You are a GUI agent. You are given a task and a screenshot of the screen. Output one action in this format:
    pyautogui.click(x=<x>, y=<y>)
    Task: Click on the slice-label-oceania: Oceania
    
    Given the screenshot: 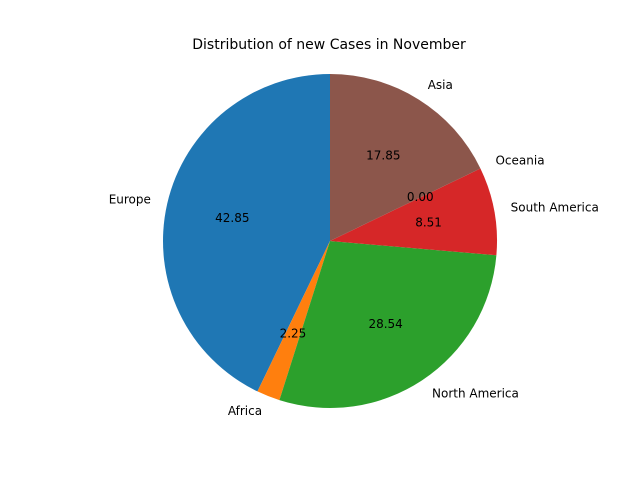 What is the action you would take?
    pyautogui.click(x=519, y=161)
    